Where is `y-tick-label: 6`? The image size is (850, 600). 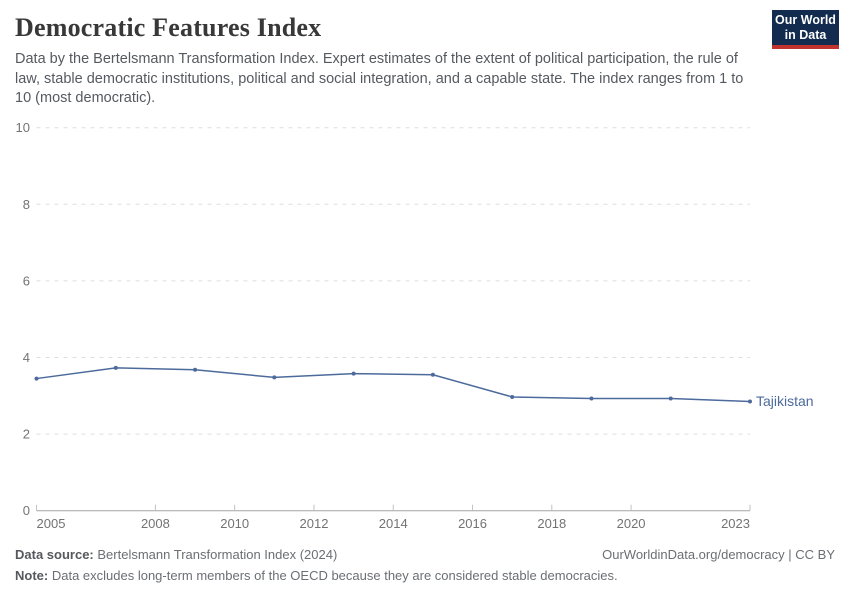
y-tick-label: 6 is located at coordinates (26, 280).